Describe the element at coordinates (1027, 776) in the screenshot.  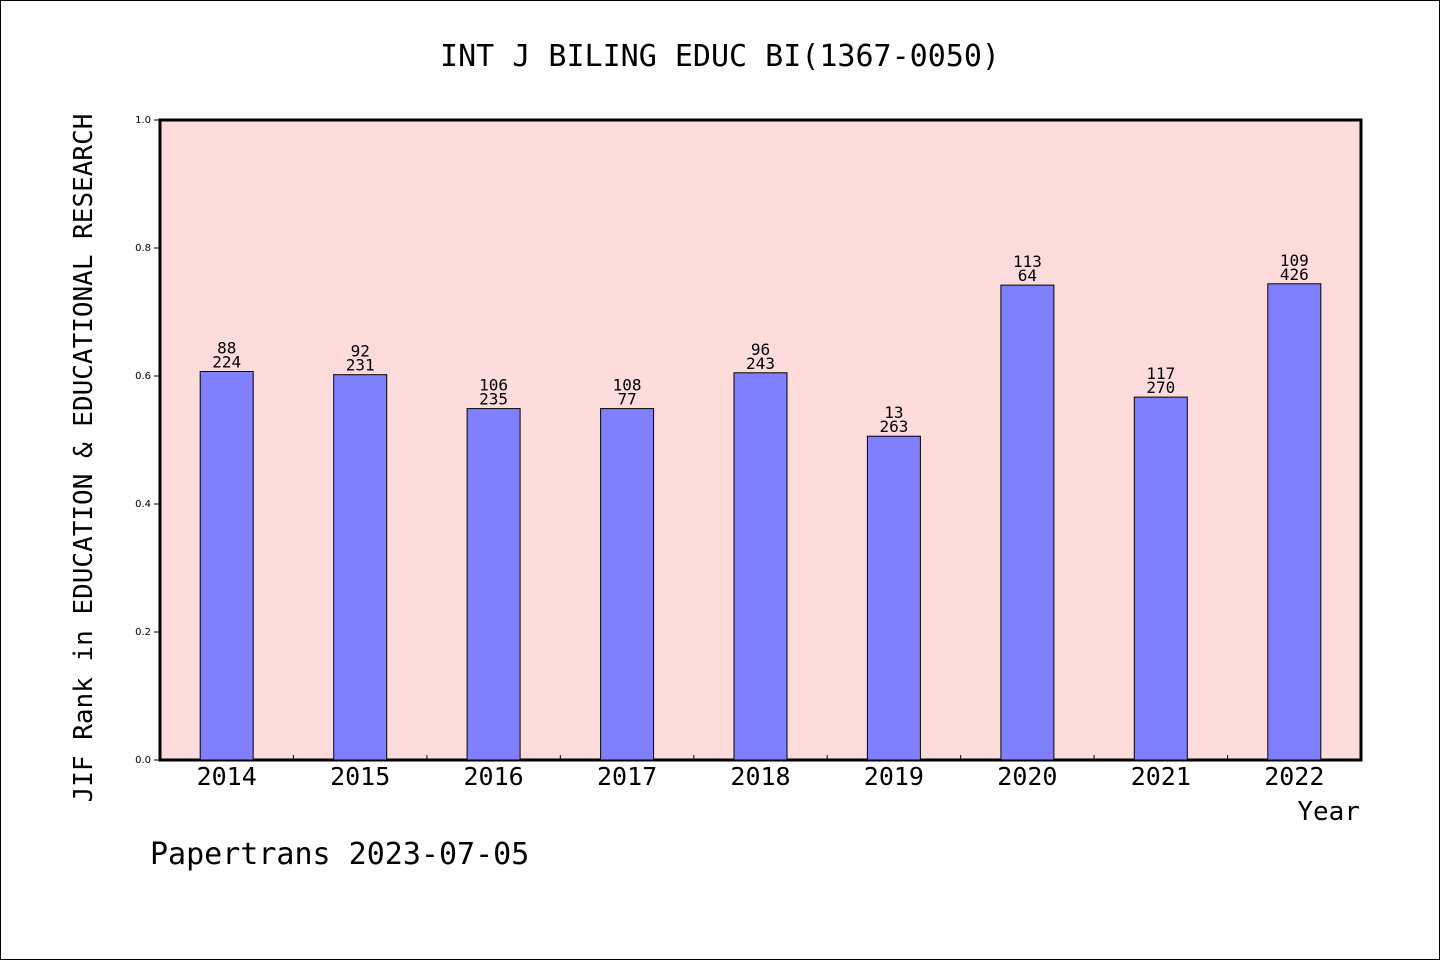
I see `x-tick-label-2020: 2020` at that location.